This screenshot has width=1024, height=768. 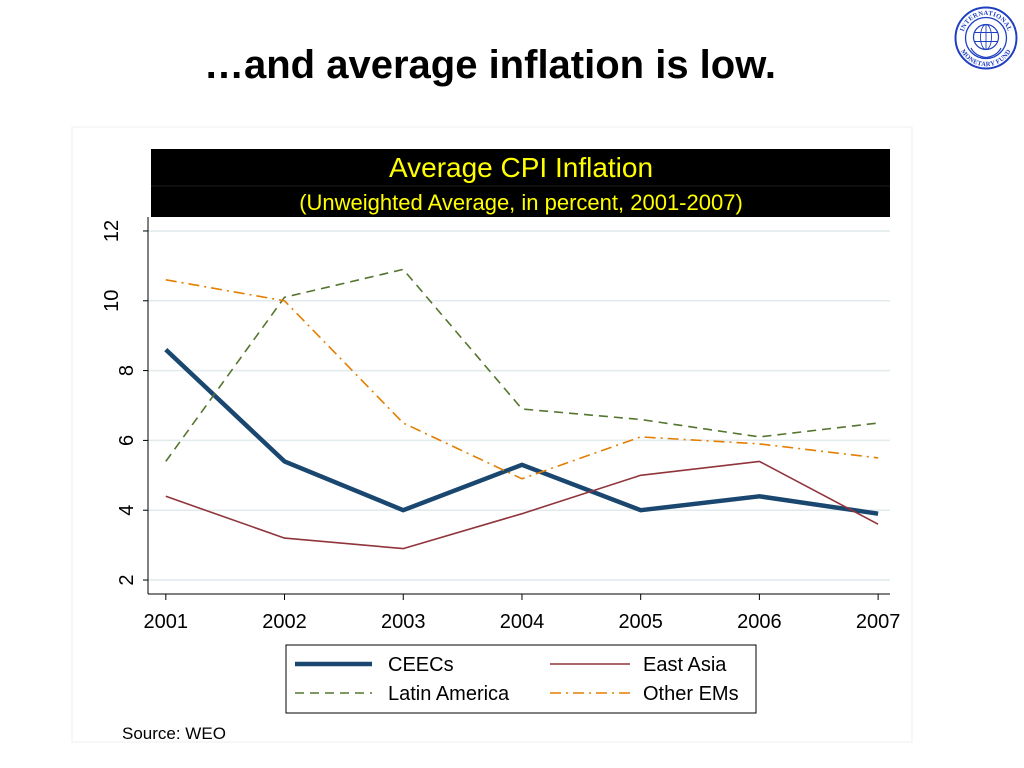 I want to click on logo-inner-ring, so click(x=986, y=38).